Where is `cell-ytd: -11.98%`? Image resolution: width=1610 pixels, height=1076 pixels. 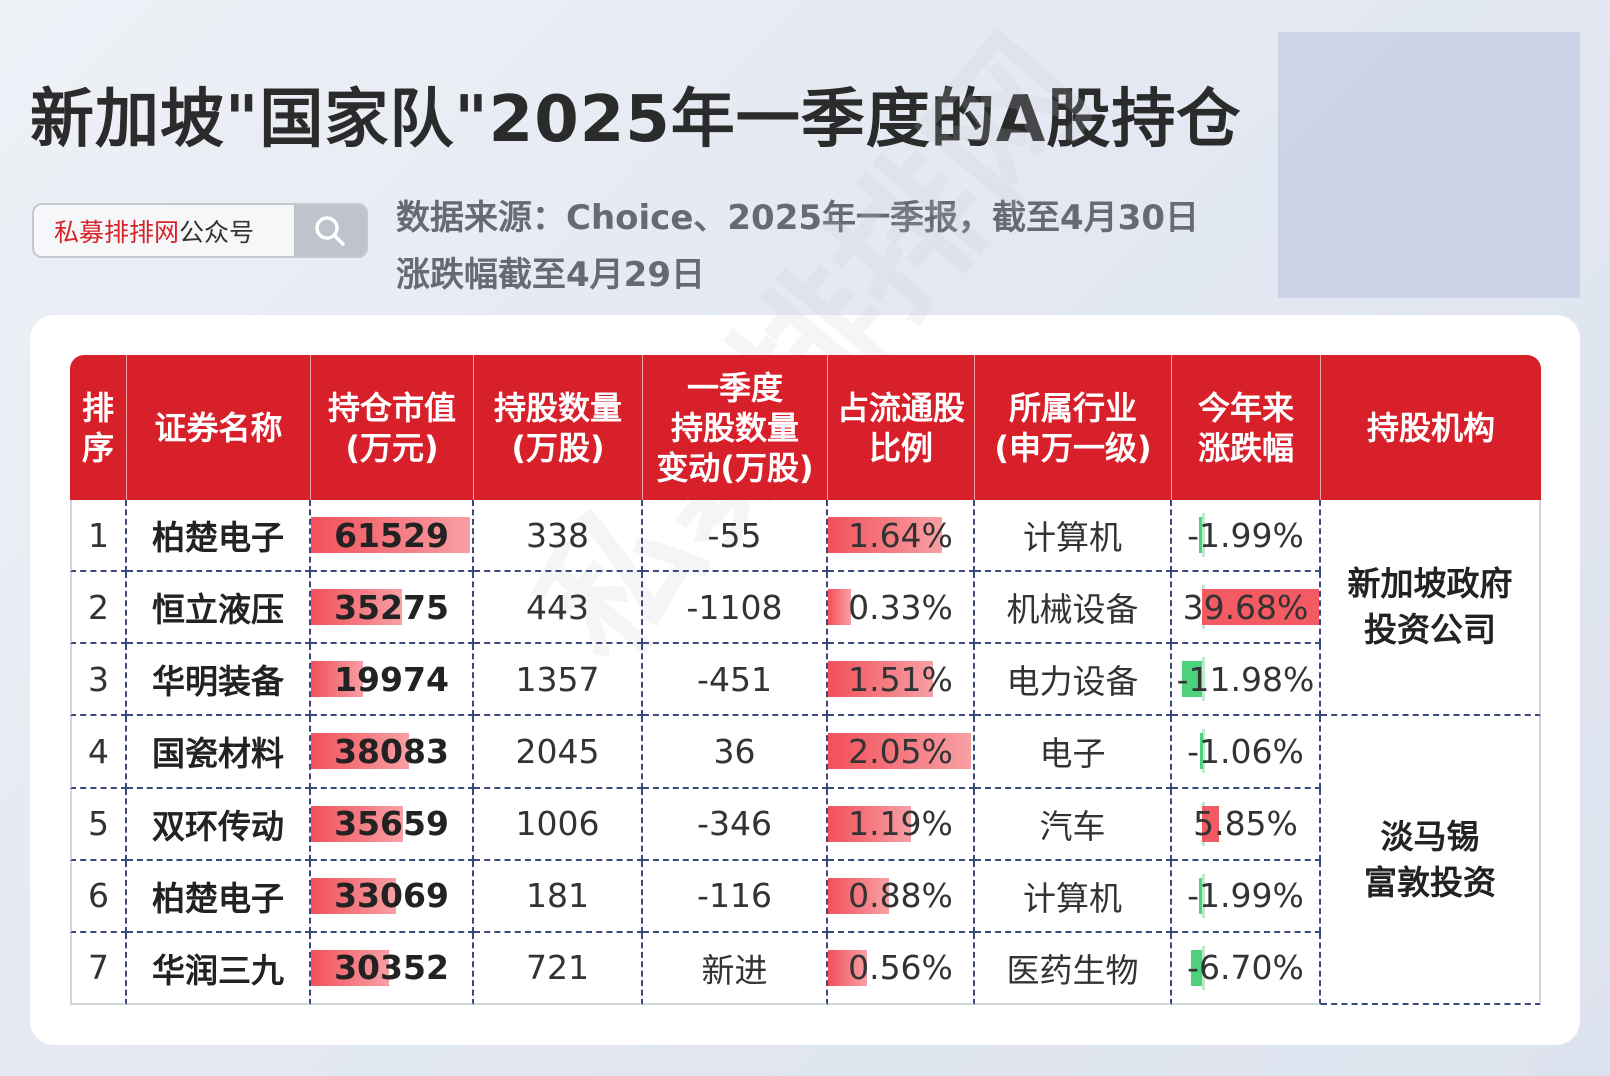
cell-ytd: -11.98% is located at coordinates (1246, 680).